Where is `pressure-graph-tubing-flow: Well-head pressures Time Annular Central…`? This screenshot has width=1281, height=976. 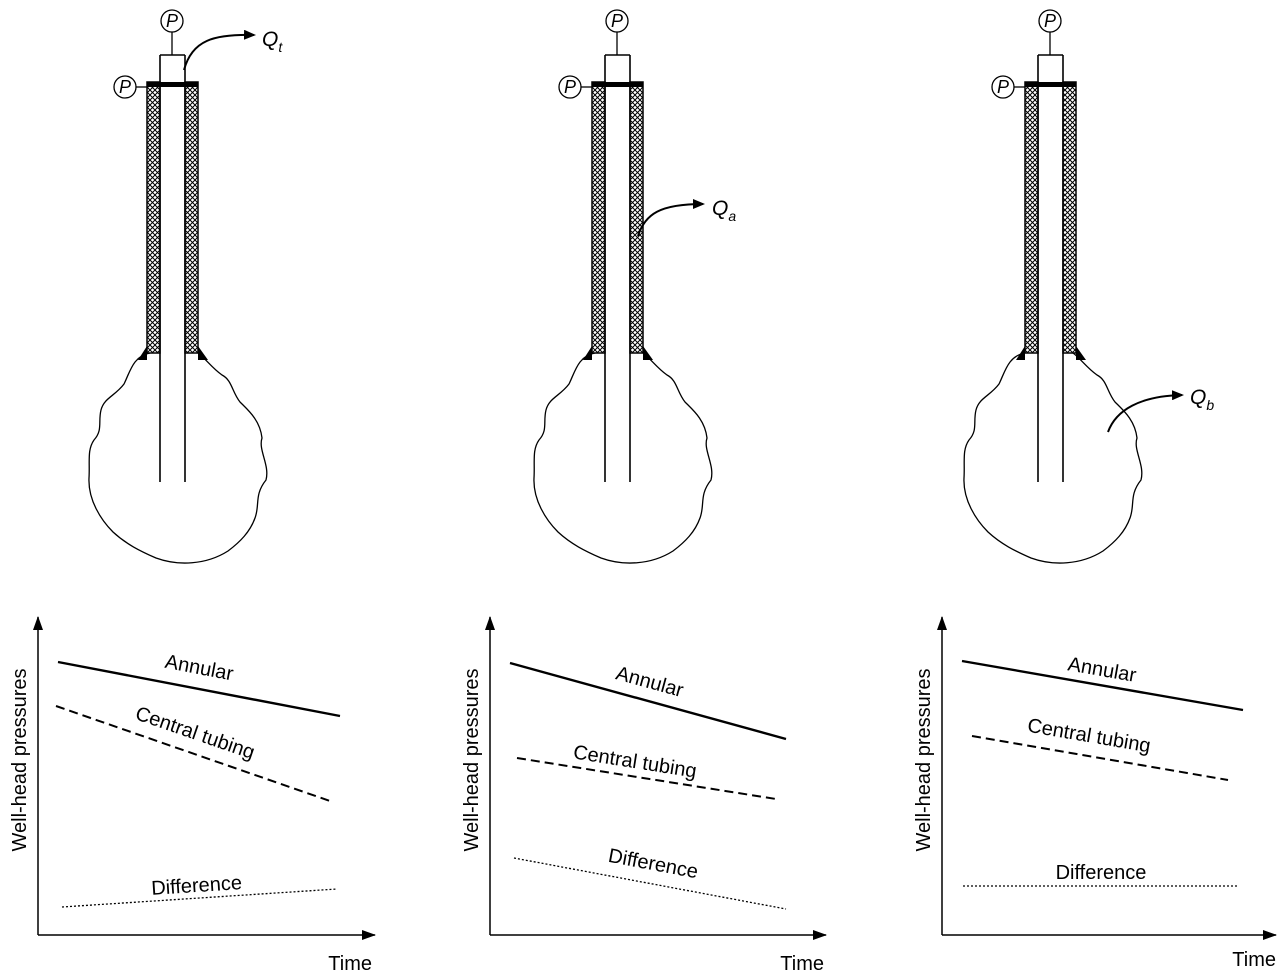 pressure-graph-tubing-flow: Well-head pressures Time Annular Central… is located at coordinates (192, 795).